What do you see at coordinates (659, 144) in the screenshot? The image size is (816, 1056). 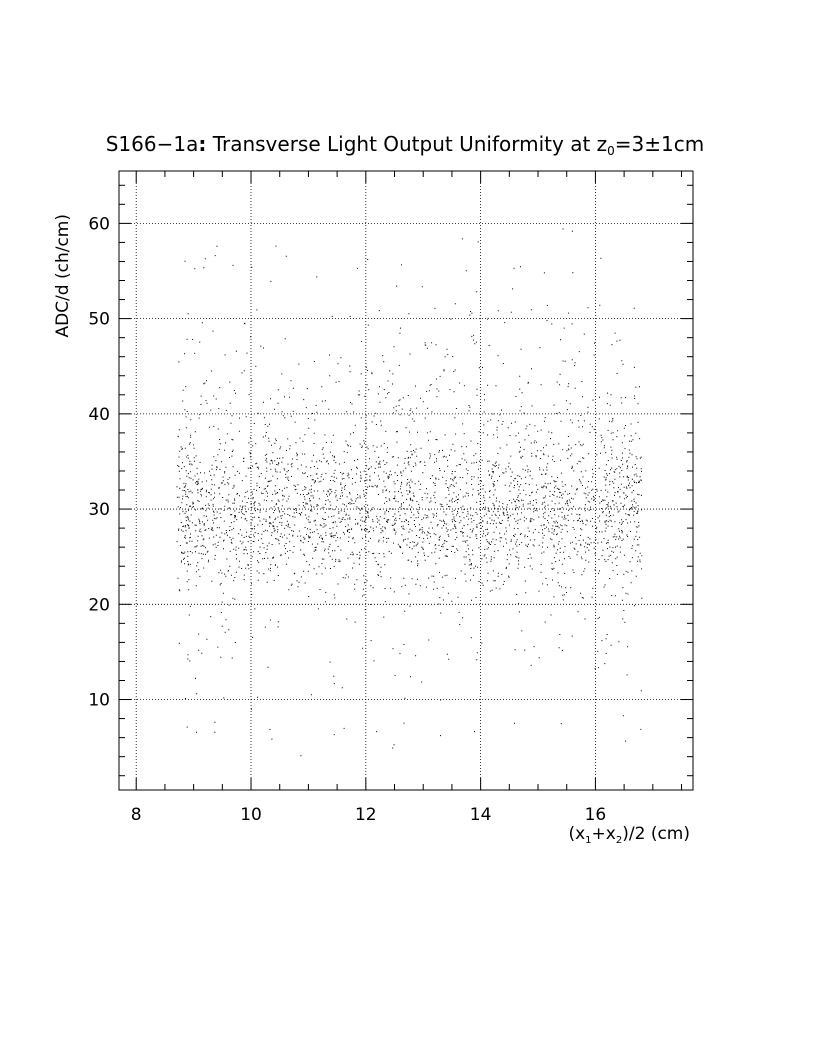 I see `chart-title-suffix: =3±1cm` at bounding box center [659, 144].